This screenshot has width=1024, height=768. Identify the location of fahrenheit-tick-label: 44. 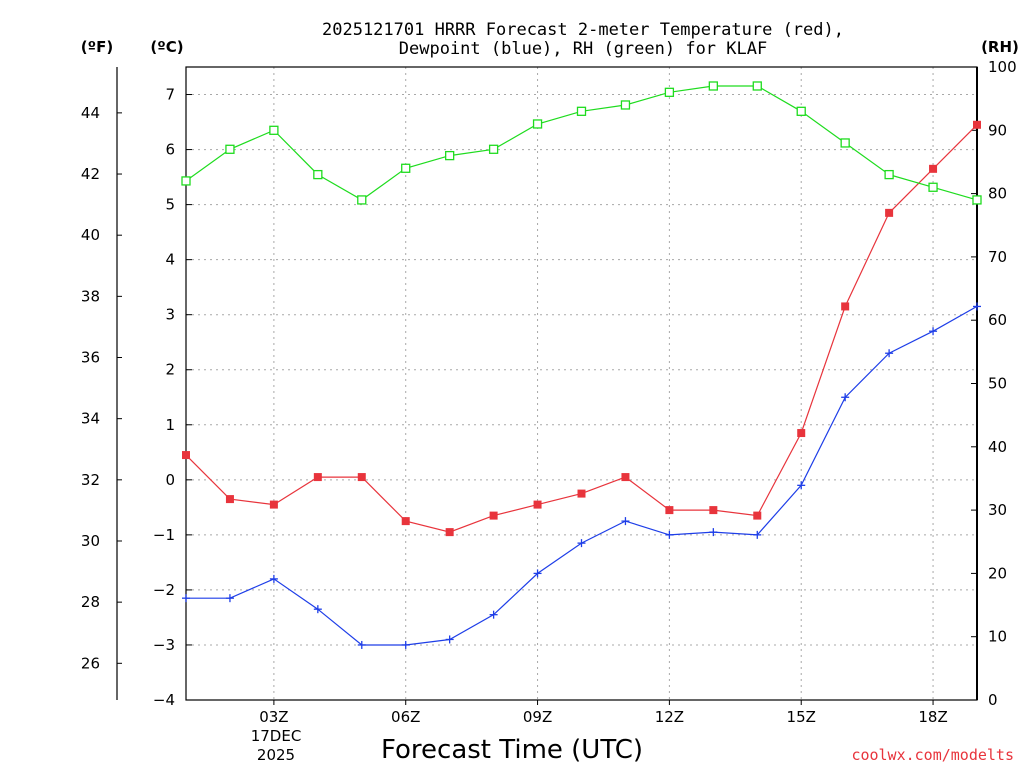
(90, 113).